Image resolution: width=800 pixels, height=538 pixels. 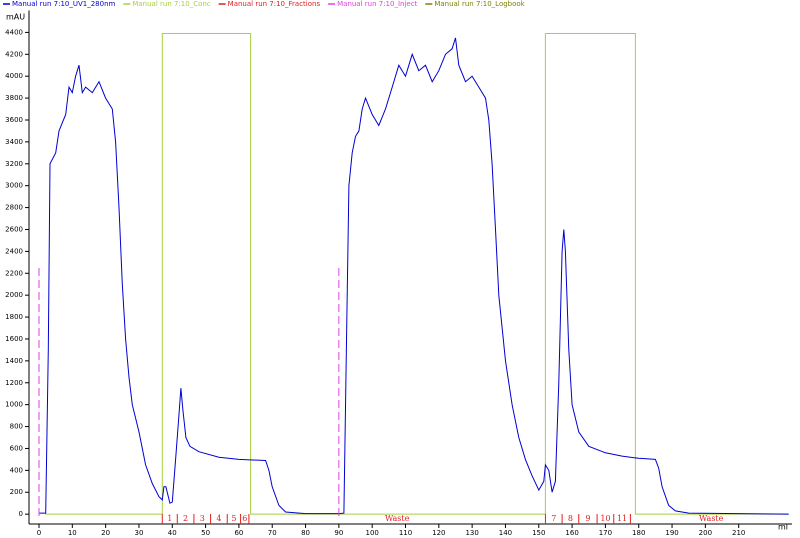 What do you see at coordinates (14, 339) in the screenshot?
I see `y-tick-label: 1600` at bounding box center [14, 339].